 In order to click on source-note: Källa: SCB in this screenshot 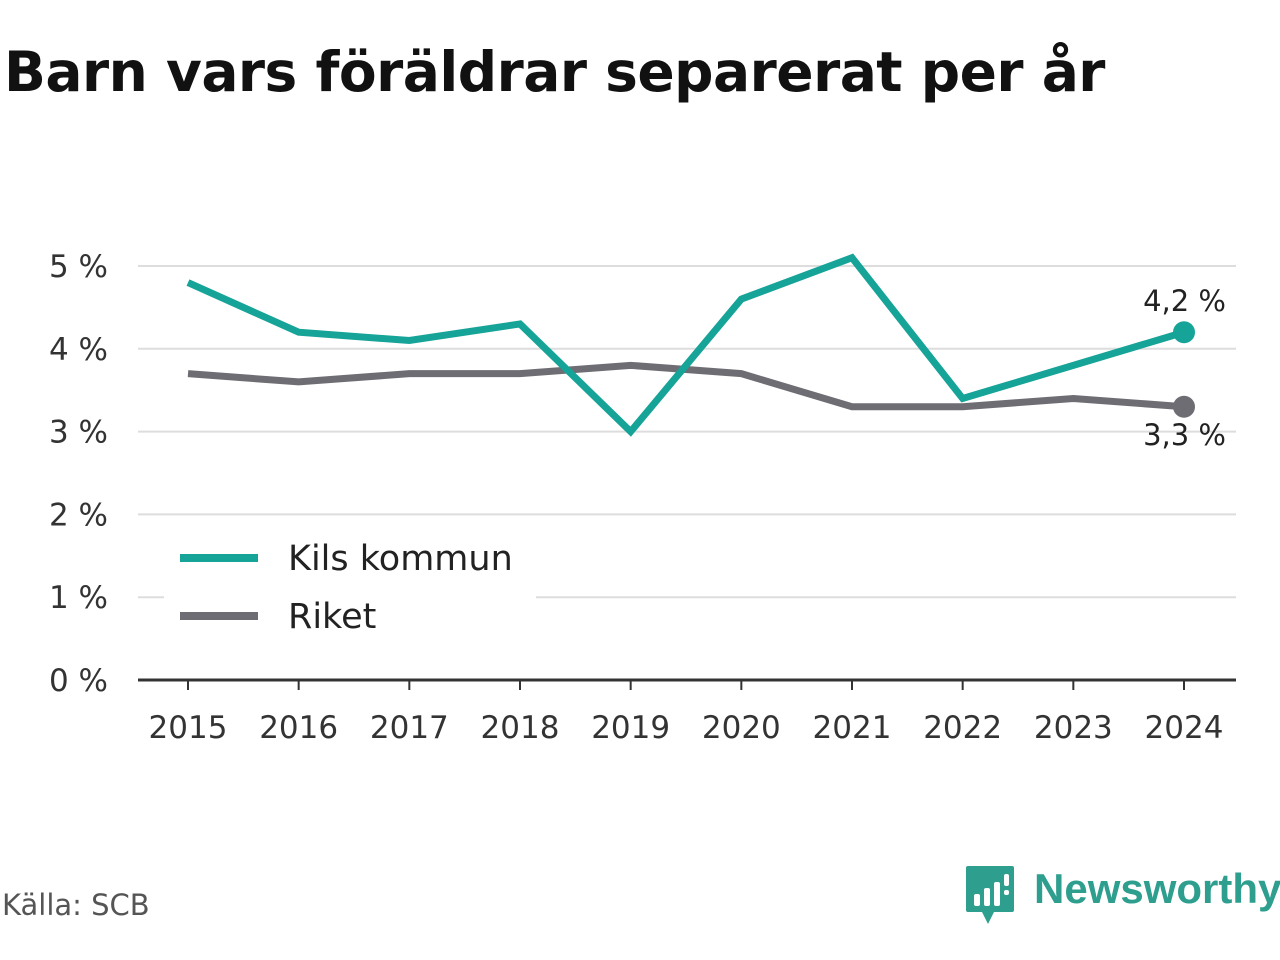, I will do `click(76, 905)`.